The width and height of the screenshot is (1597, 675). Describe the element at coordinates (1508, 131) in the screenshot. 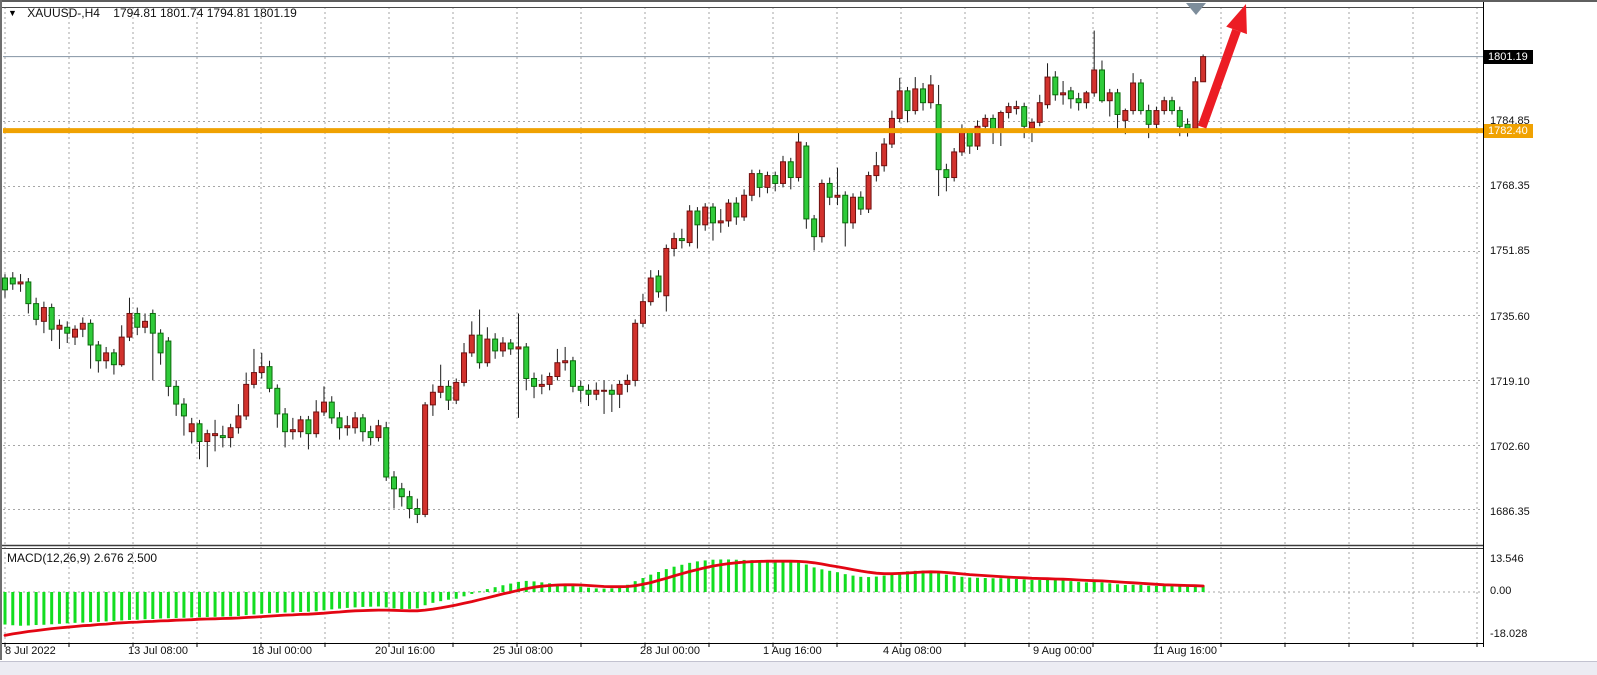

I see `hline-price-tag: 1782.40` at that location.